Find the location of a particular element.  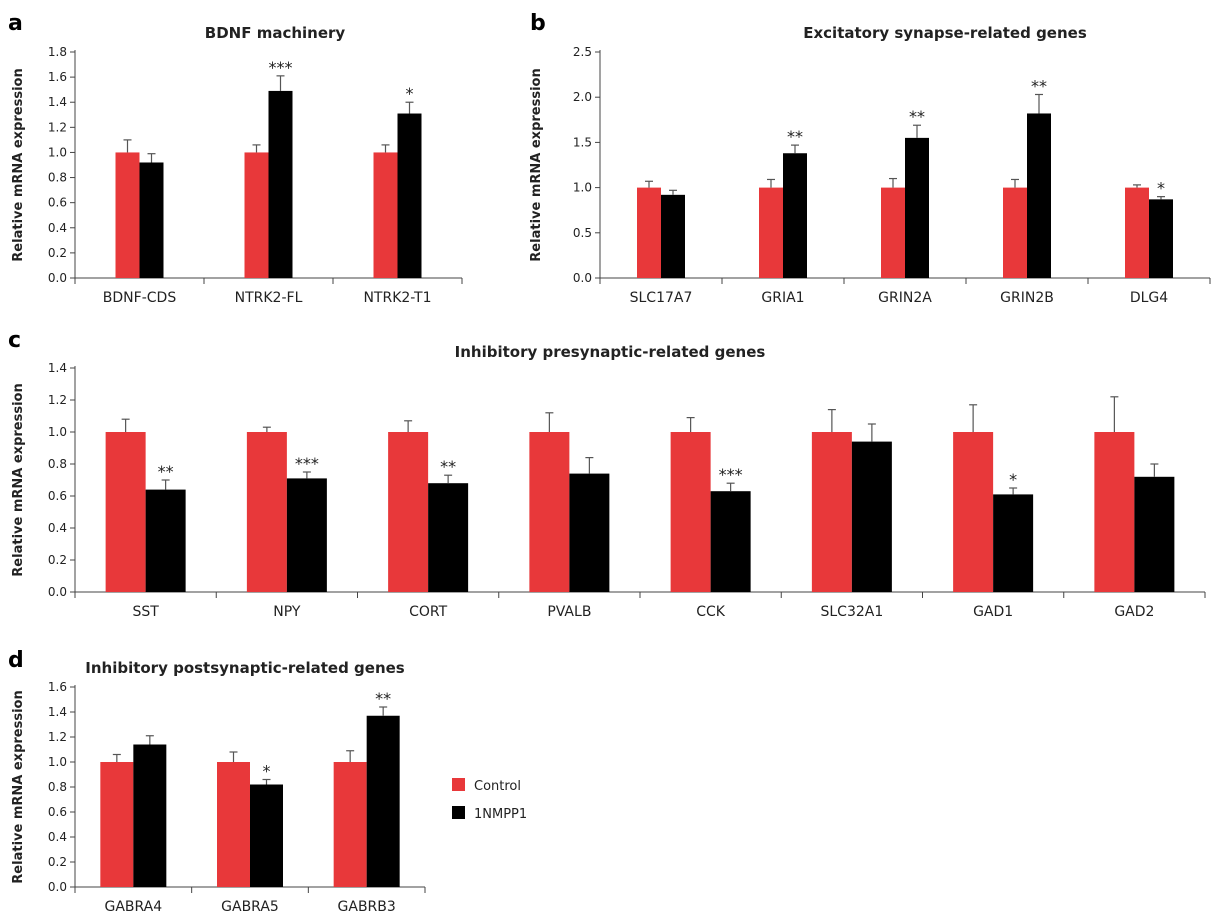

panel-d-category-label: GABRB3 is located at coordinates (367, 905).